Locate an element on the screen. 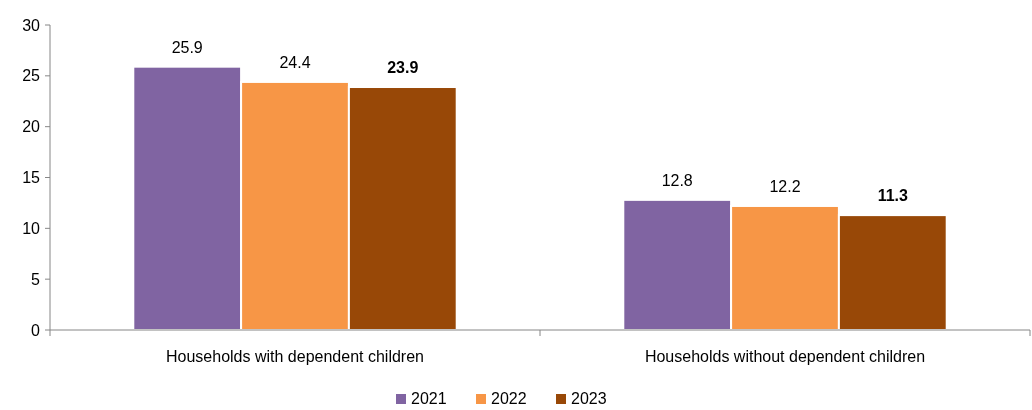 This screenshot has height=410, width=1032. data-label: 24.4 is located at coordinates (295, 62).